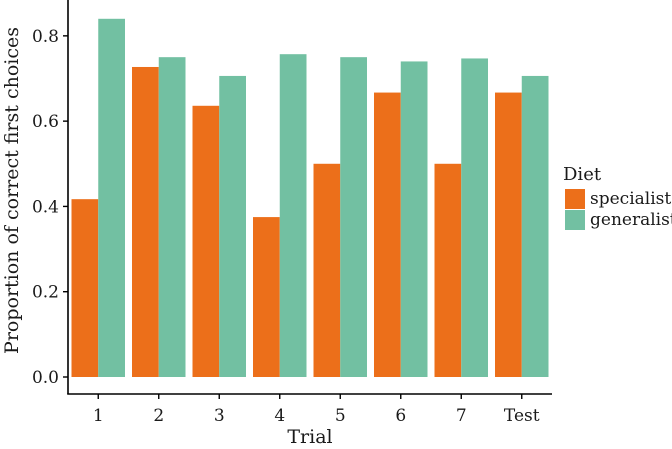  What do you see at coordinates (158, 416) in the screenshot?
I see `x-tick-label: 2` at bounding box center [158, 416].